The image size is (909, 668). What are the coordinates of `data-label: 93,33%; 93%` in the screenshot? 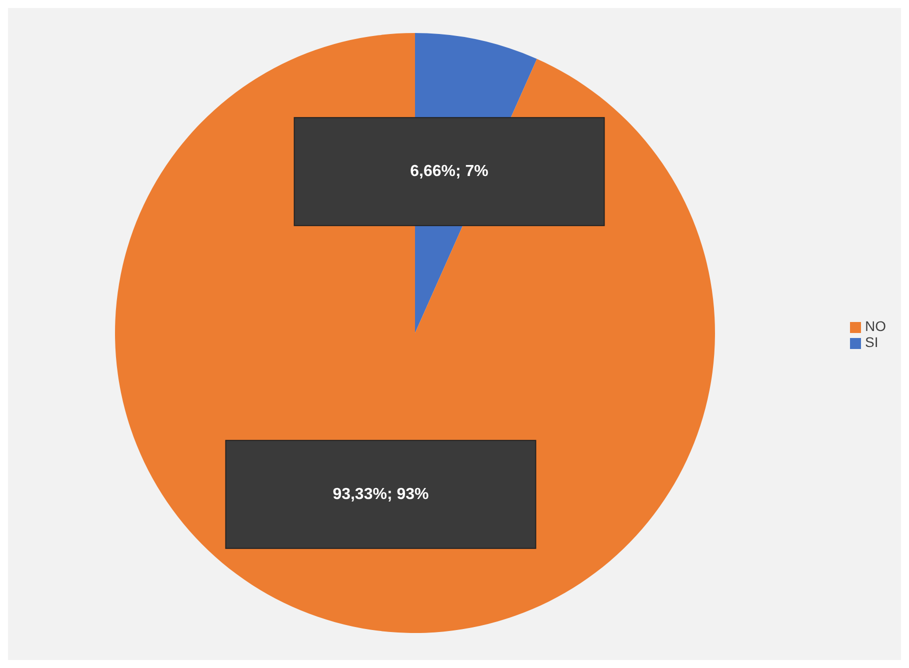 It's located at (380, 494).